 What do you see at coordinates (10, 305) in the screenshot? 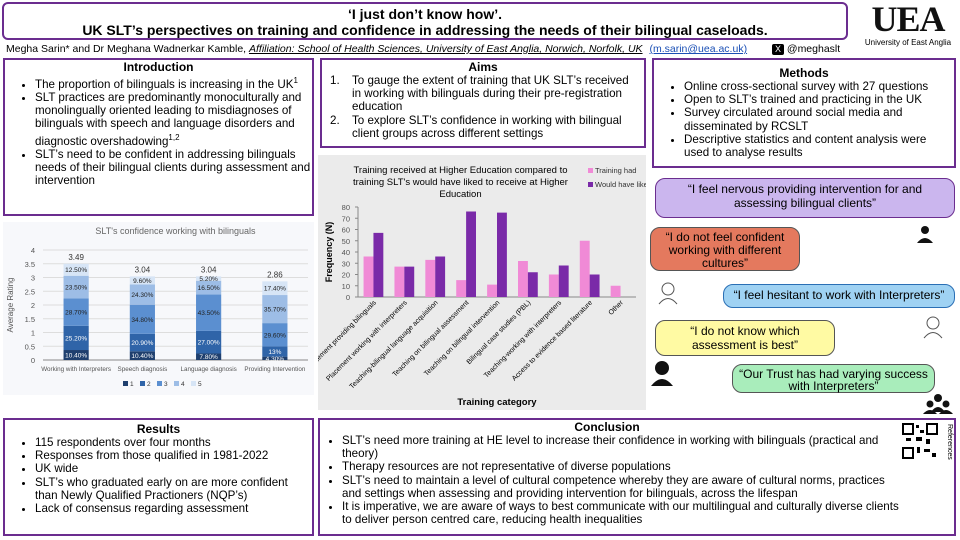
I see `y-axis-label: Average Rating` at bounding box center [10, 305].